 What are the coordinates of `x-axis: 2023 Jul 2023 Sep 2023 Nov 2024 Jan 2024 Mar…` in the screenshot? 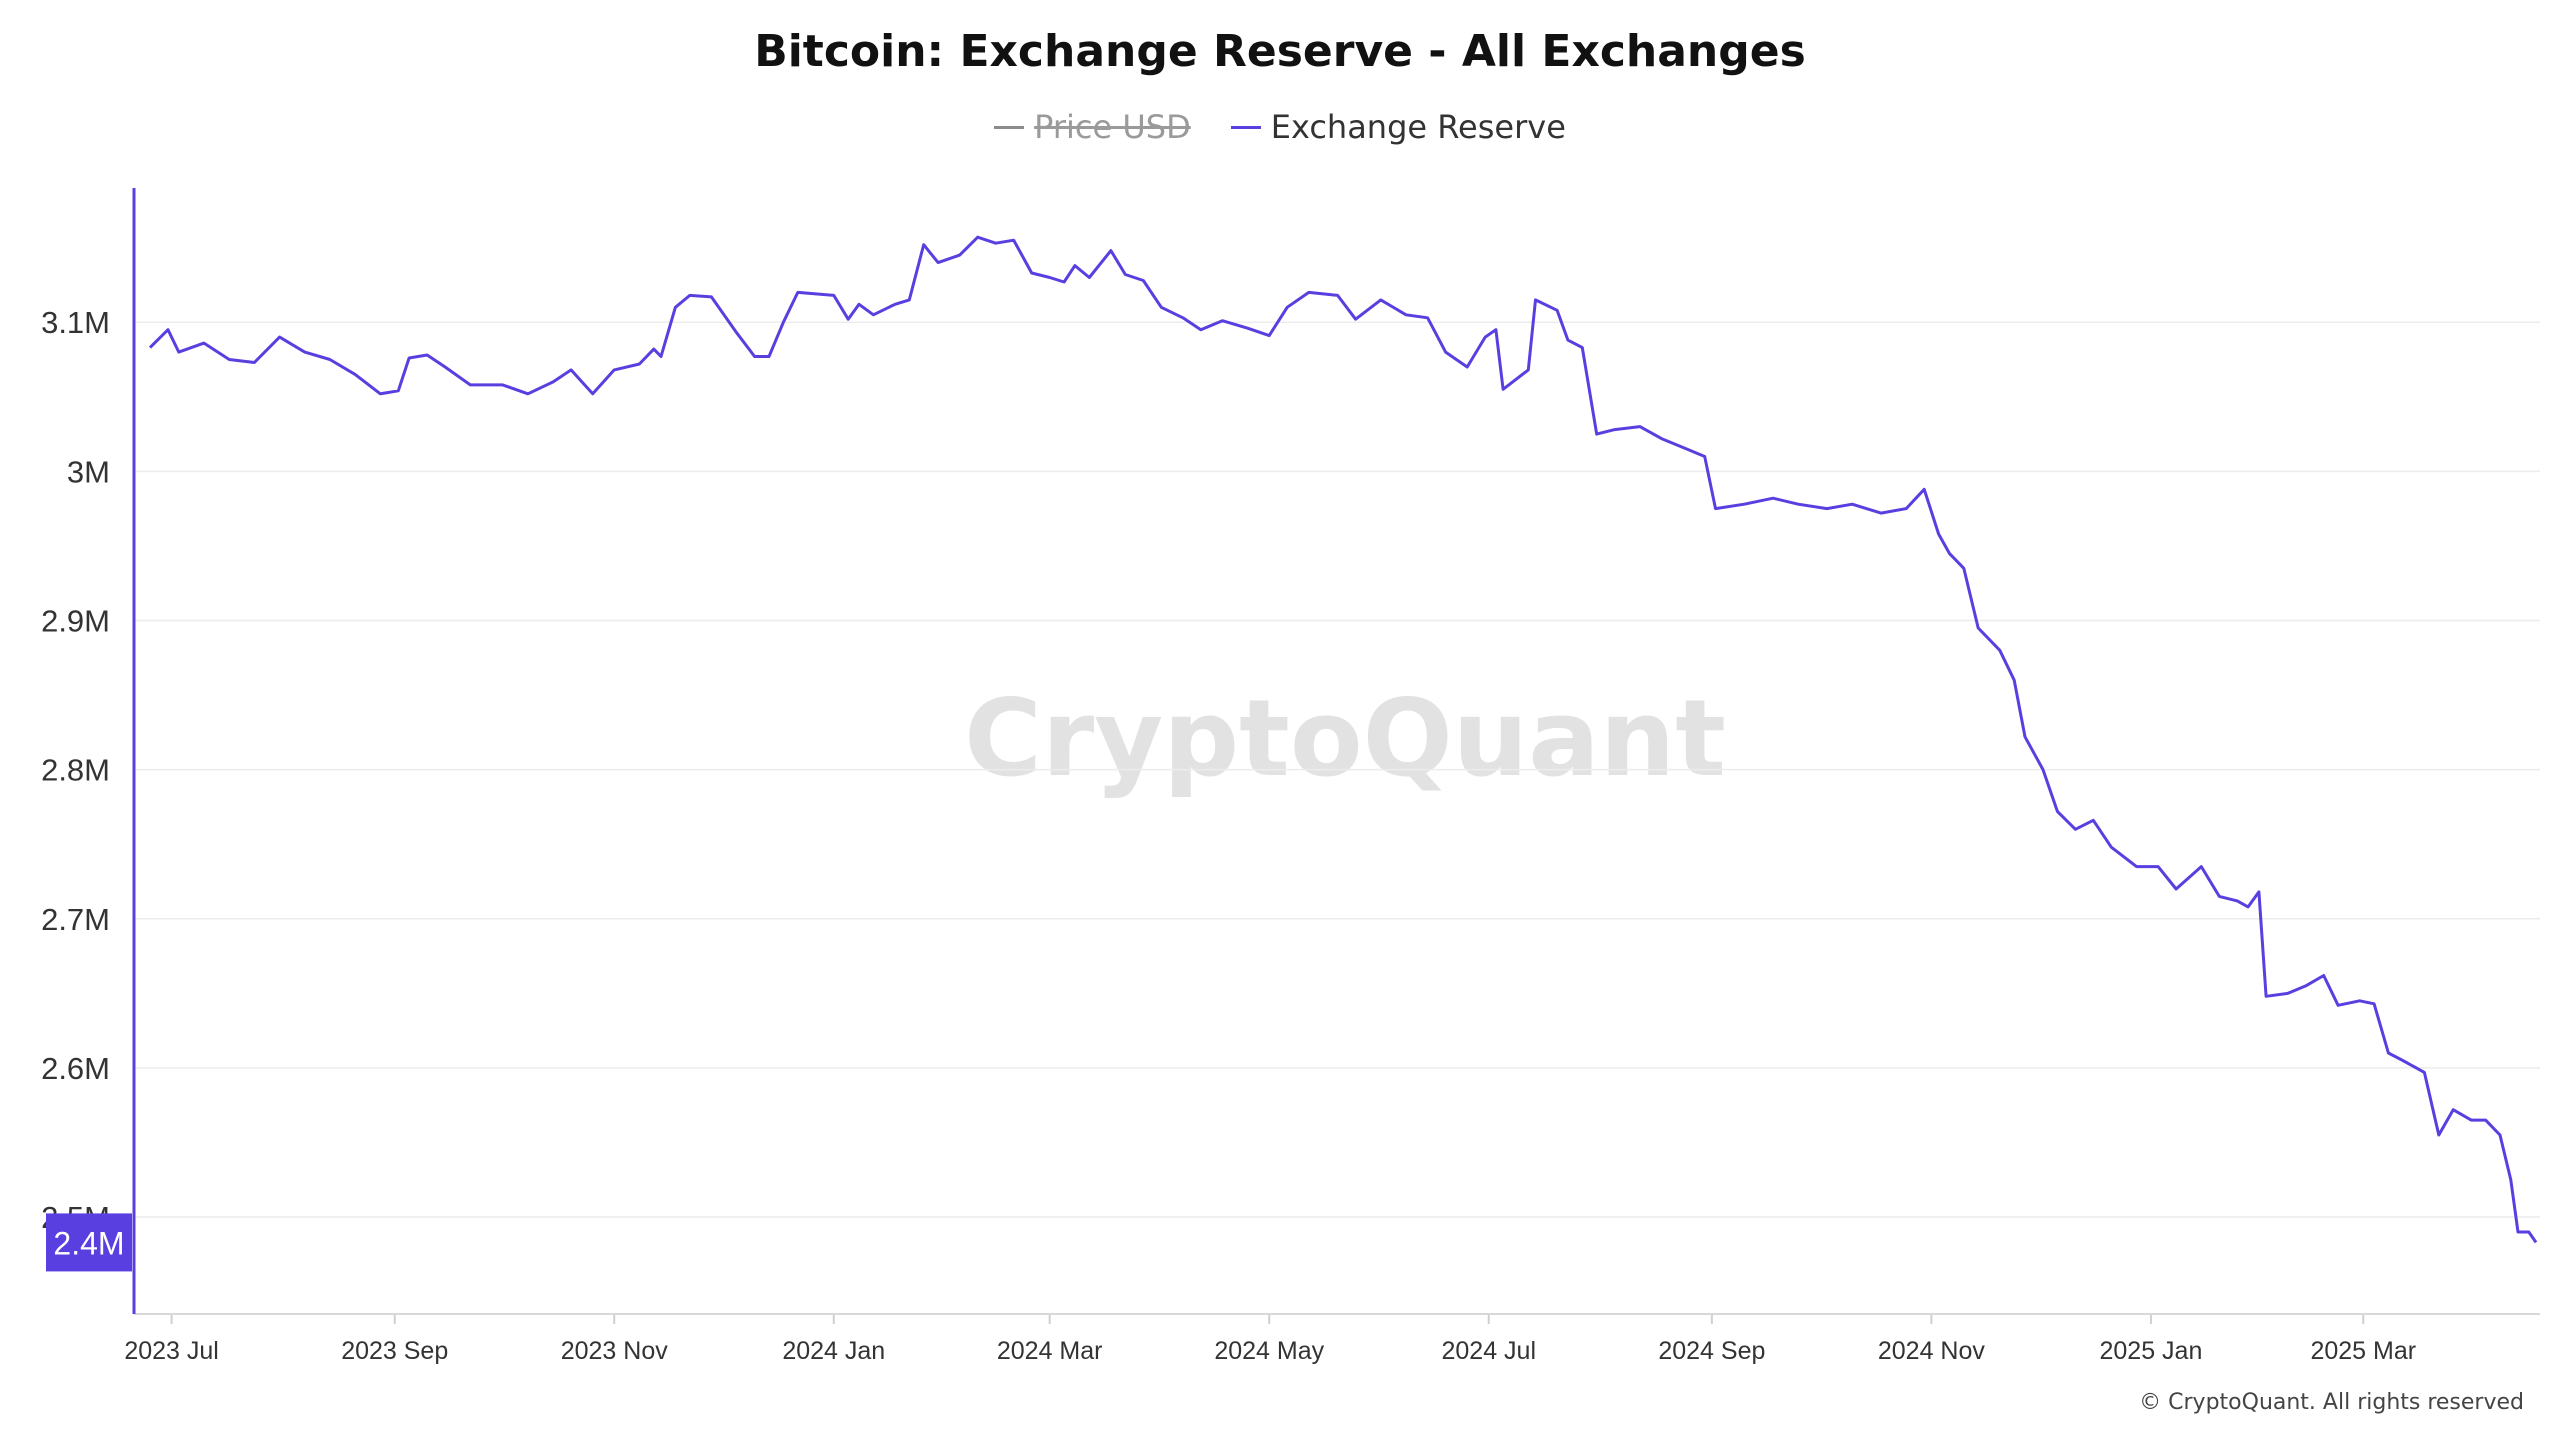 It's located at (1270, 1339).